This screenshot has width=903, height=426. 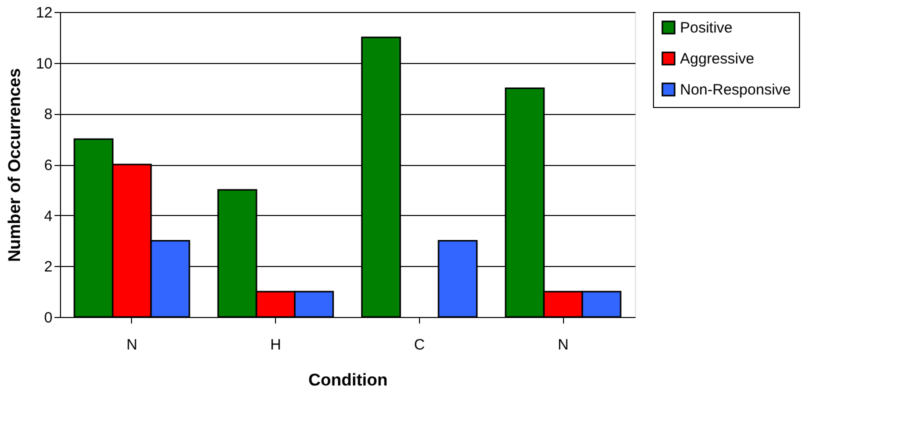 I want to click on legend-label: Non-Responsive, so click(x=735, y=90).